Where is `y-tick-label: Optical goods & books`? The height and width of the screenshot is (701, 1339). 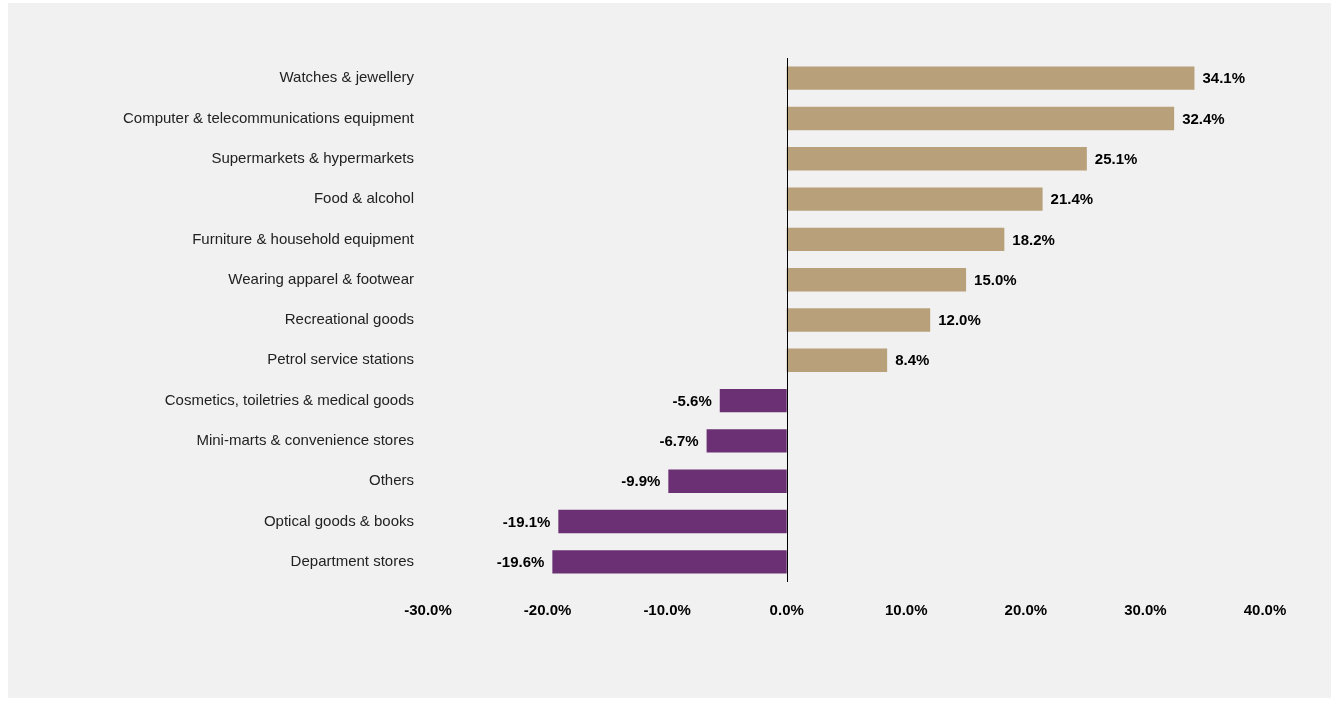
y-tick-label: Optical goods & books is located at coordinates (338, 520).